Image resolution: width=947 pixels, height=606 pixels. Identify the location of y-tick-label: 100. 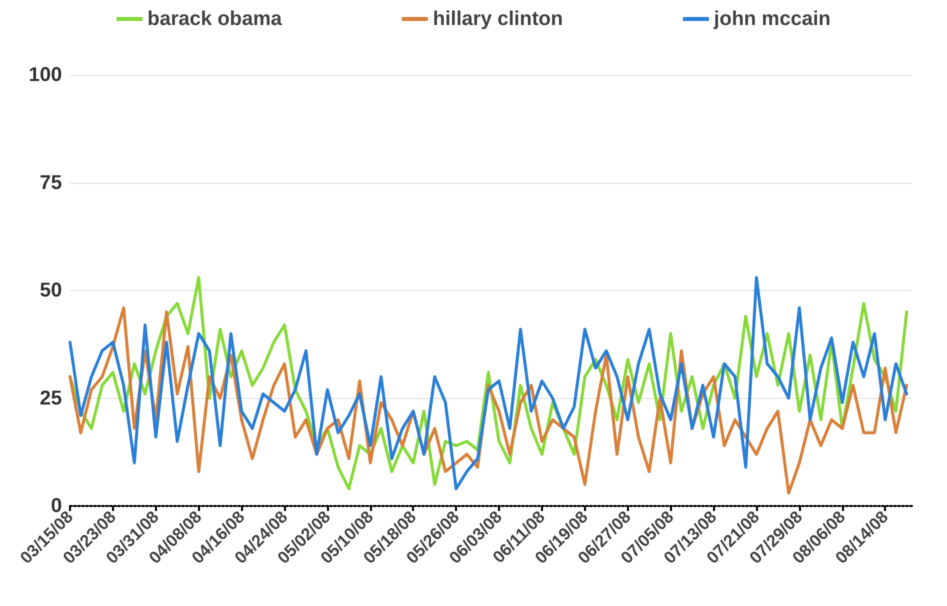
(45, 75).